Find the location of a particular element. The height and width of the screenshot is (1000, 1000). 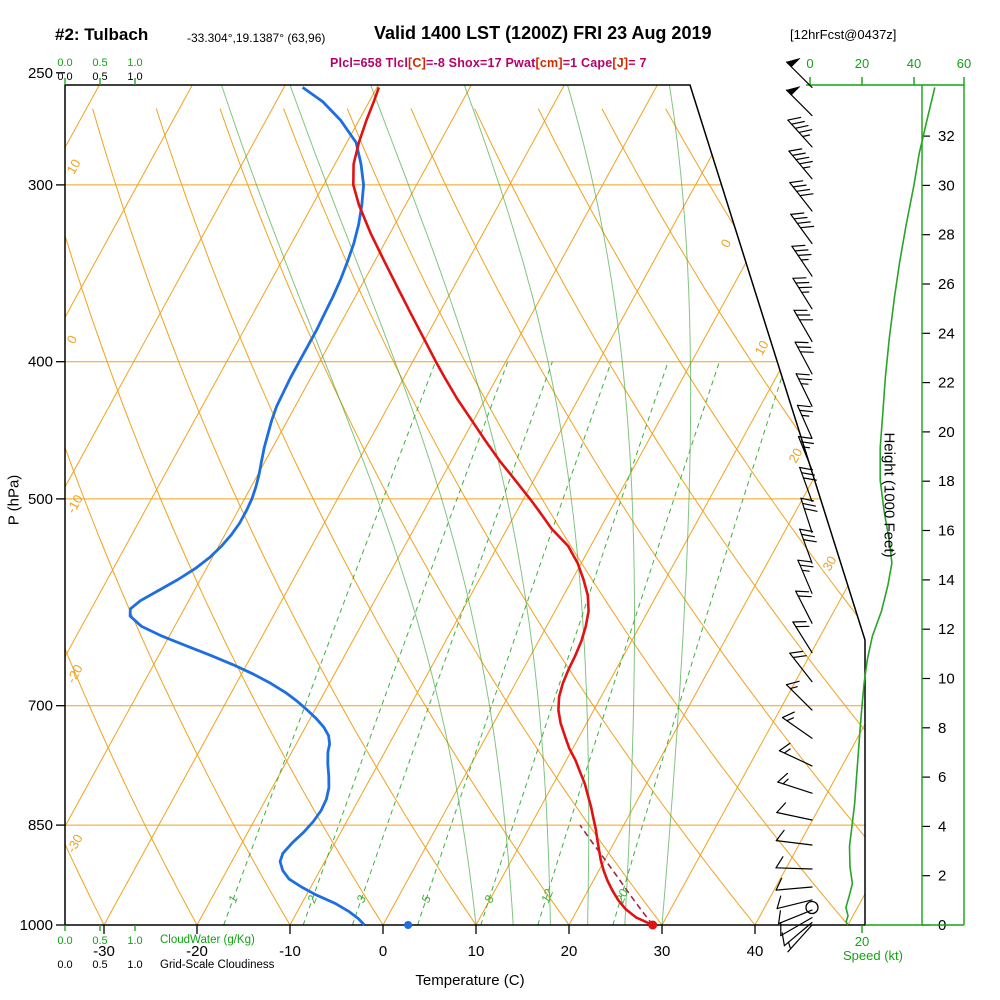

speed-tick-label-bottom: 20 is located at coordinates (862, 941).